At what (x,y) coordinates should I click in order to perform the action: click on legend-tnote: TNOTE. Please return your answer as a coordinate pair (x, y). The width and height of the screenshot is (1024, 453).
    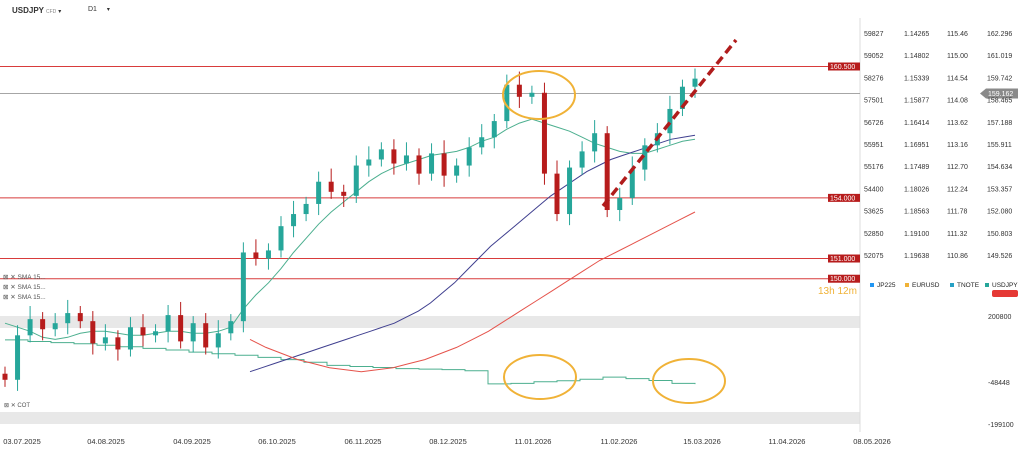
    Looking at the image, I should click on (964, 285).